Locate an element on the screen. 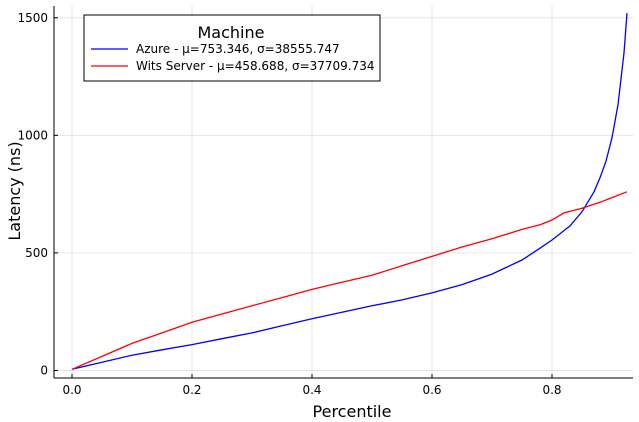 This screenshot has height=422, width=639. y-ticks: 0 500 1000 1500 is located at coordinates (37, 194).